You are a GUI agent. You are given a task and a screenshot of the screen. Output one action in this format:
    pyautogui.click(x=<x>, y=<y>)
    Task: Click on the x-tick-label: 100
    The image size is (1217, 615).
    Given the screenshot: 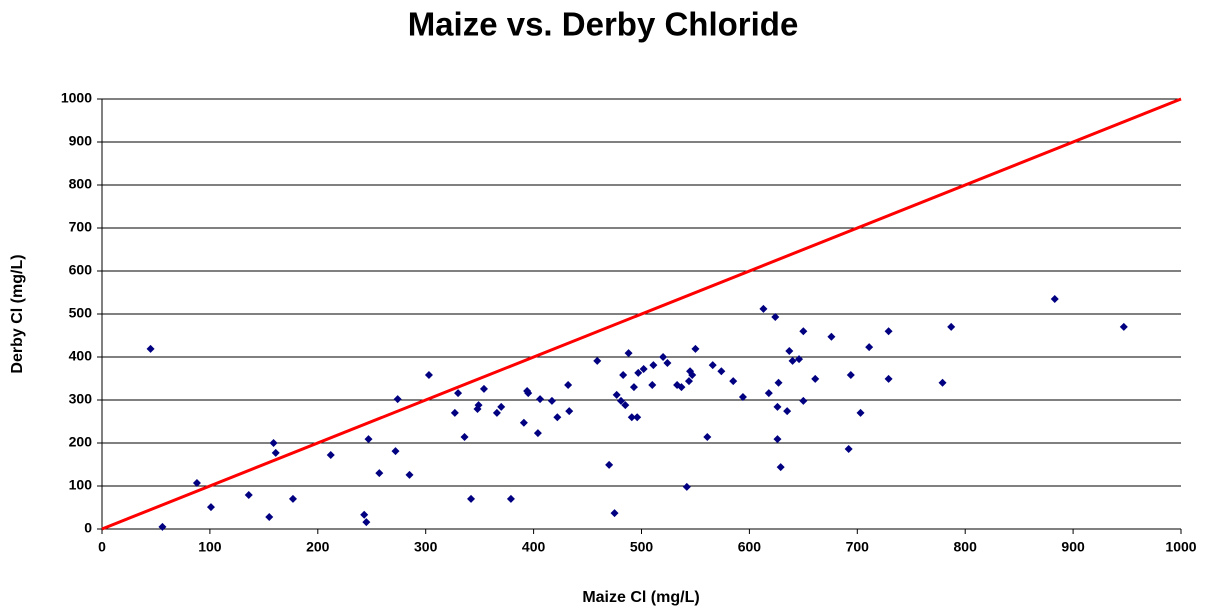 What is the action you would take?
    pyautogui.click(x=210, y=547)
    